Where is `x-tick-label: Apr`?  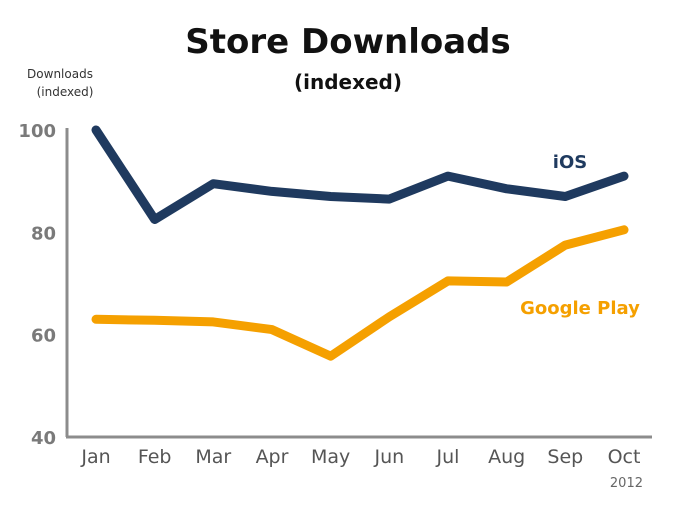 x-tick-label: Apr is located at coordinates (272, 457).